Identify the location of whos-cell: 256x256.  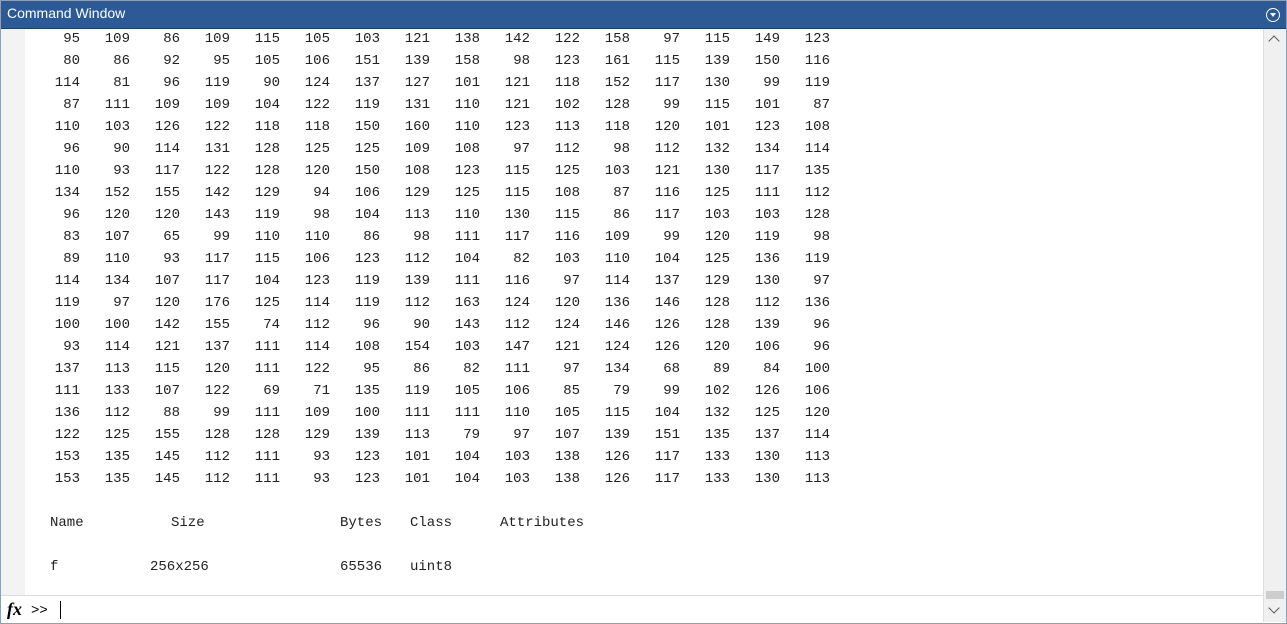
(179, 567).